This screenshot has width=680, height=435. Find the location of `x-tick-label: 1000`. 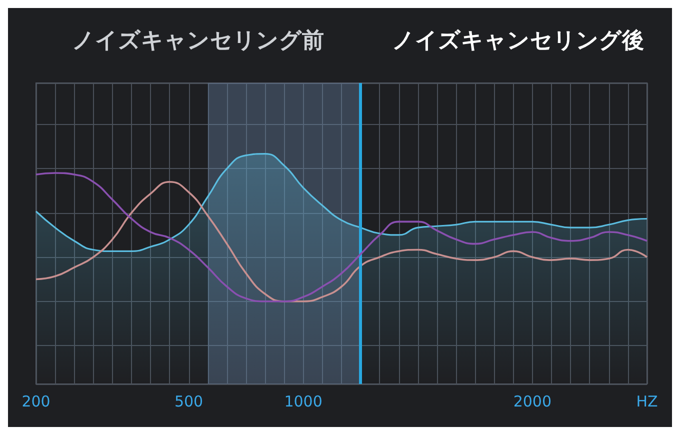

x-tick-label: 1000 is located at coordinates (303, 401).